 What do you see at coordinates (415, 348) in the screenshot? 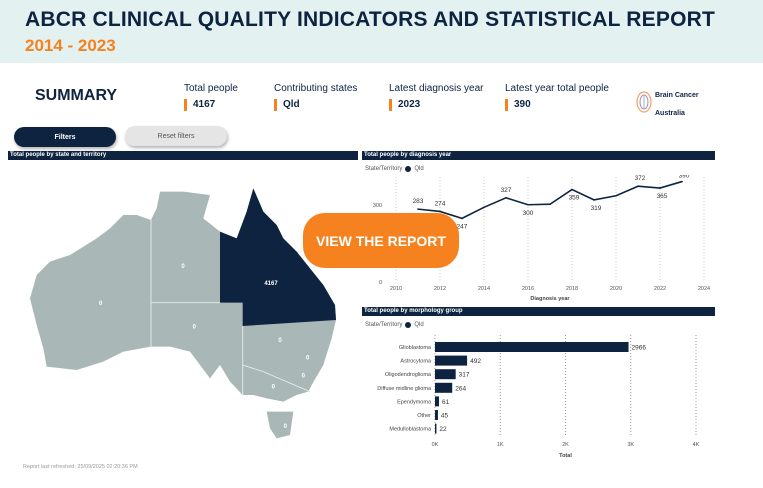
I see `category-label: Glioblastoma` at bounding box center [415, 348].